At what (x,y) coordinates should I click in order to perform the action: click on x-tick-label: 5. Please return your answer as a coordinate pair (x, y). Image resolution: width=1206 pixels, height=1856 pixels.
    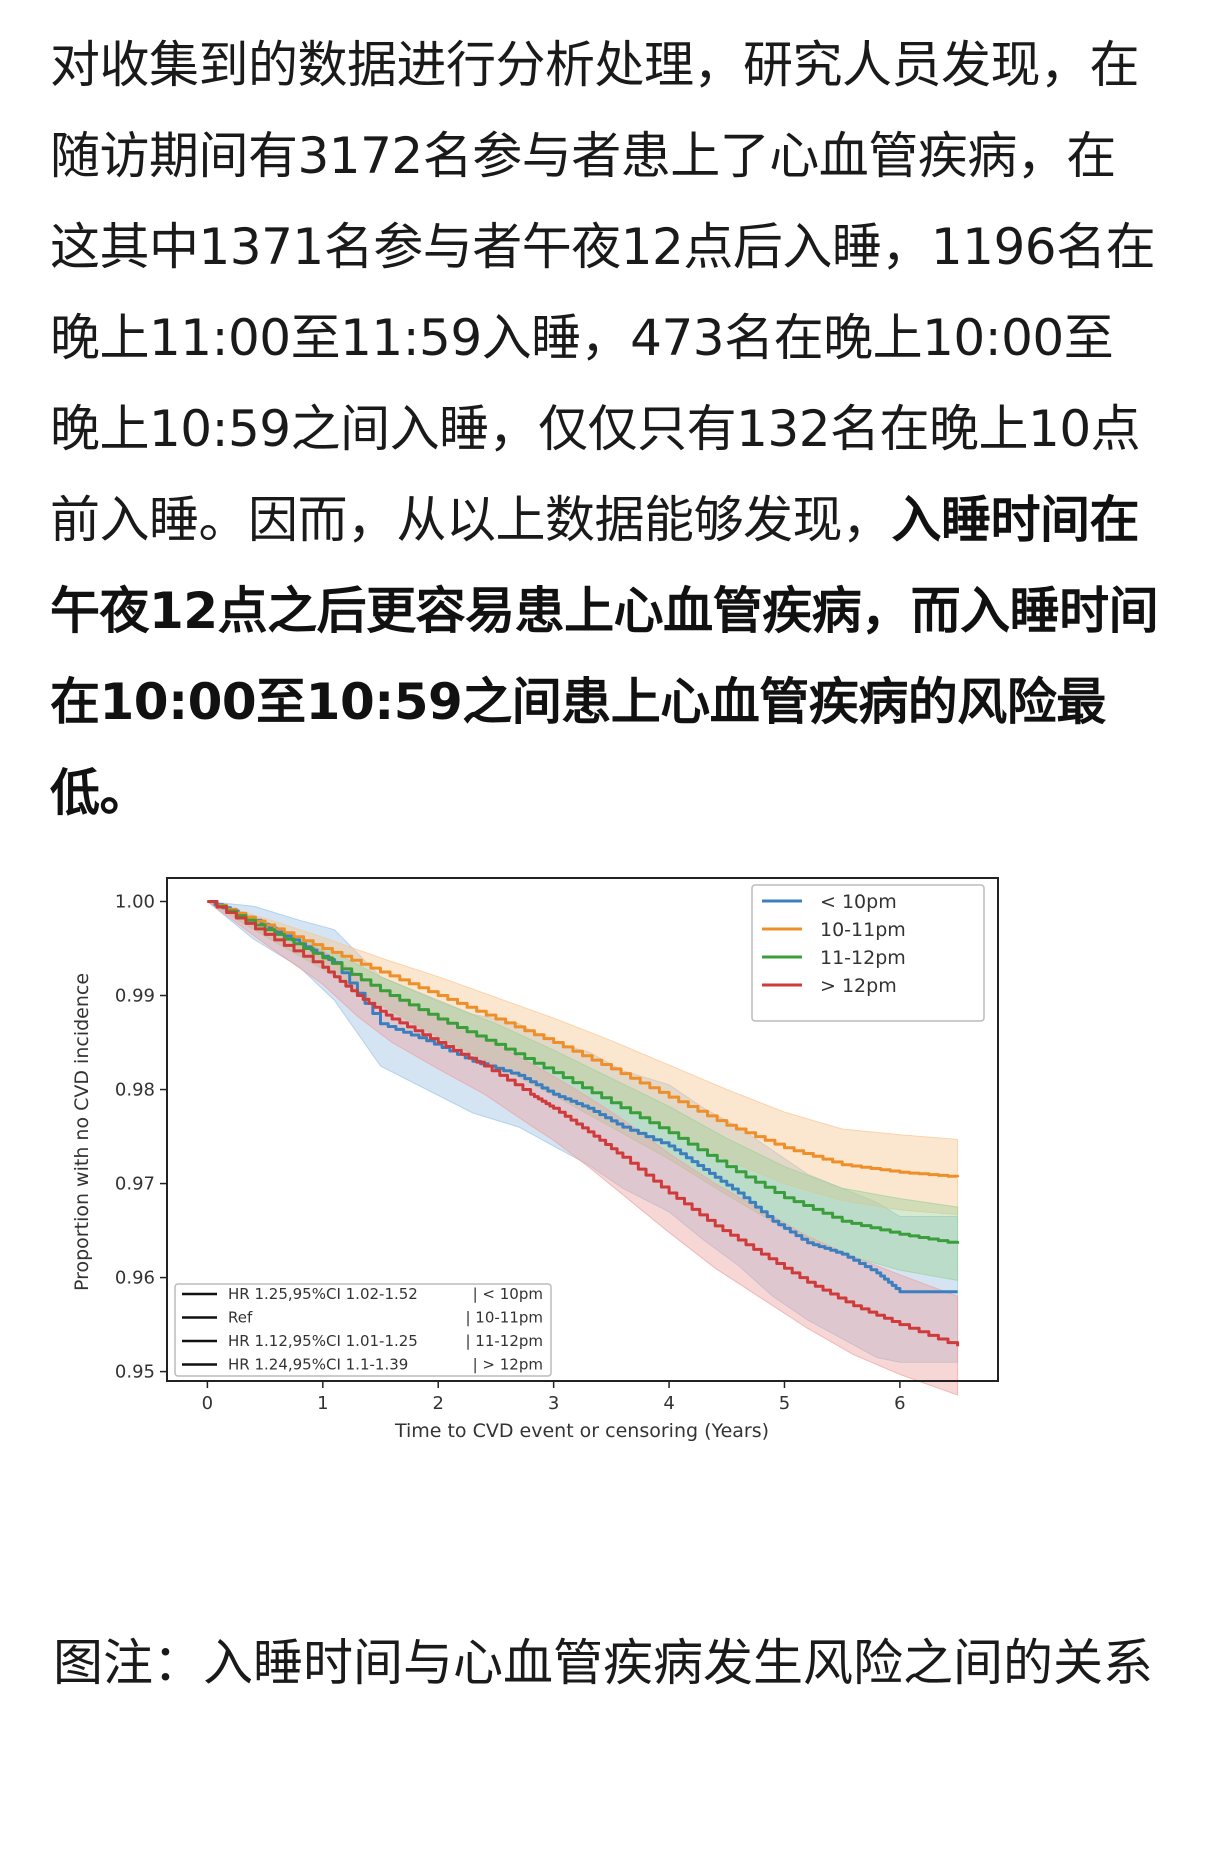
    Looking at the image, I should click on (784, 1403).